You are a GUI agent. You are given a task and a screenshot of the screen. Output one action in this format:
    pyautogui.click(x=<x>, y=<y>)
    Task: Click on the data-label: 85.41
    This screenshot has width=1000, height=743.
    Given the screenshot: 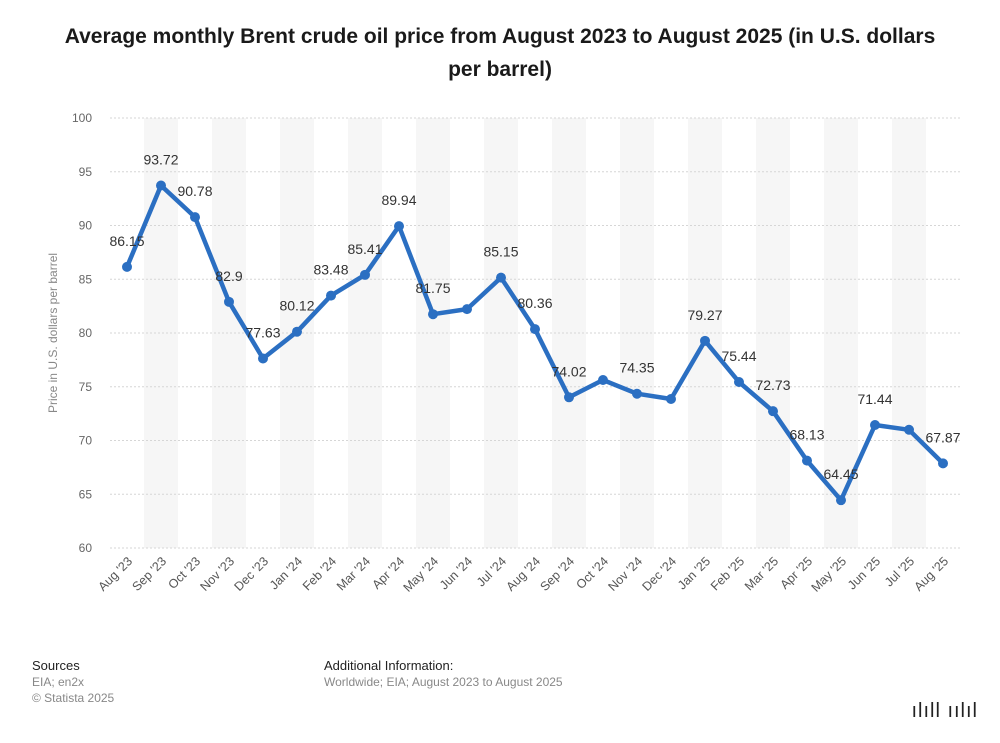 What is the action you would take?
    pyautogui.click(x=364, y=249)
    